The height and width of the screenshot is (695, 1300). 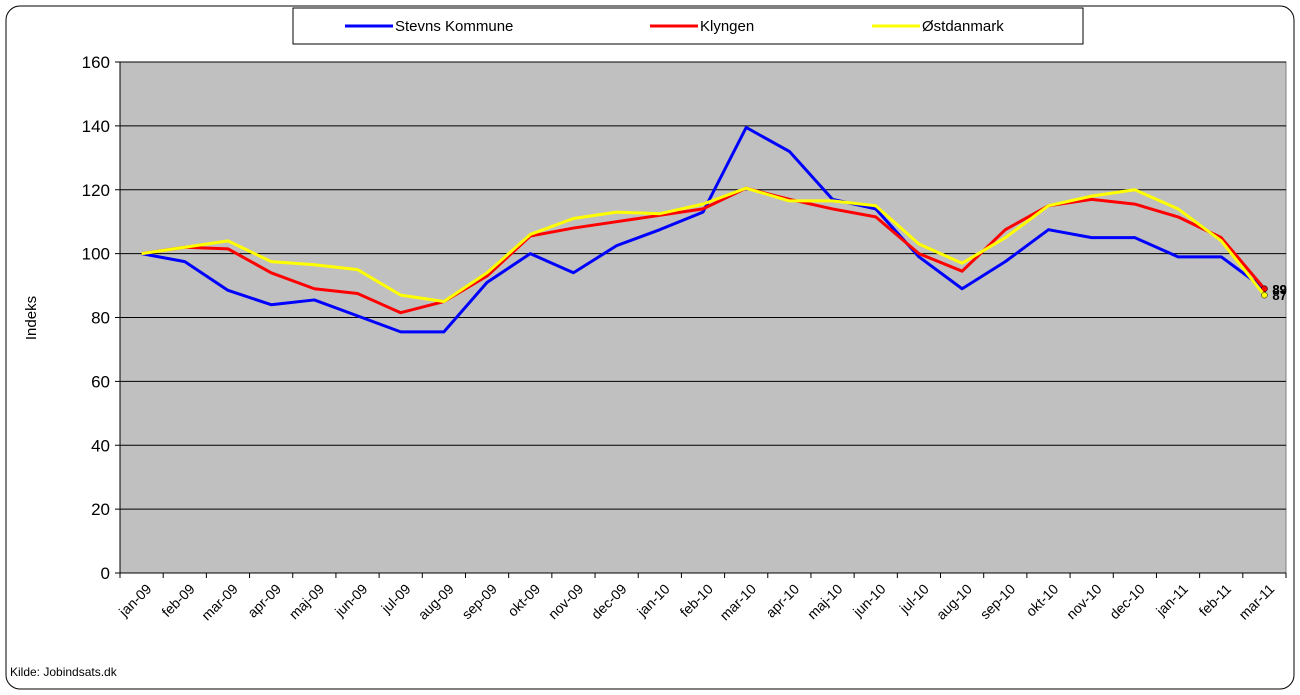 I want to click on legend-label: Klyngen, so click(x=727, y=26).